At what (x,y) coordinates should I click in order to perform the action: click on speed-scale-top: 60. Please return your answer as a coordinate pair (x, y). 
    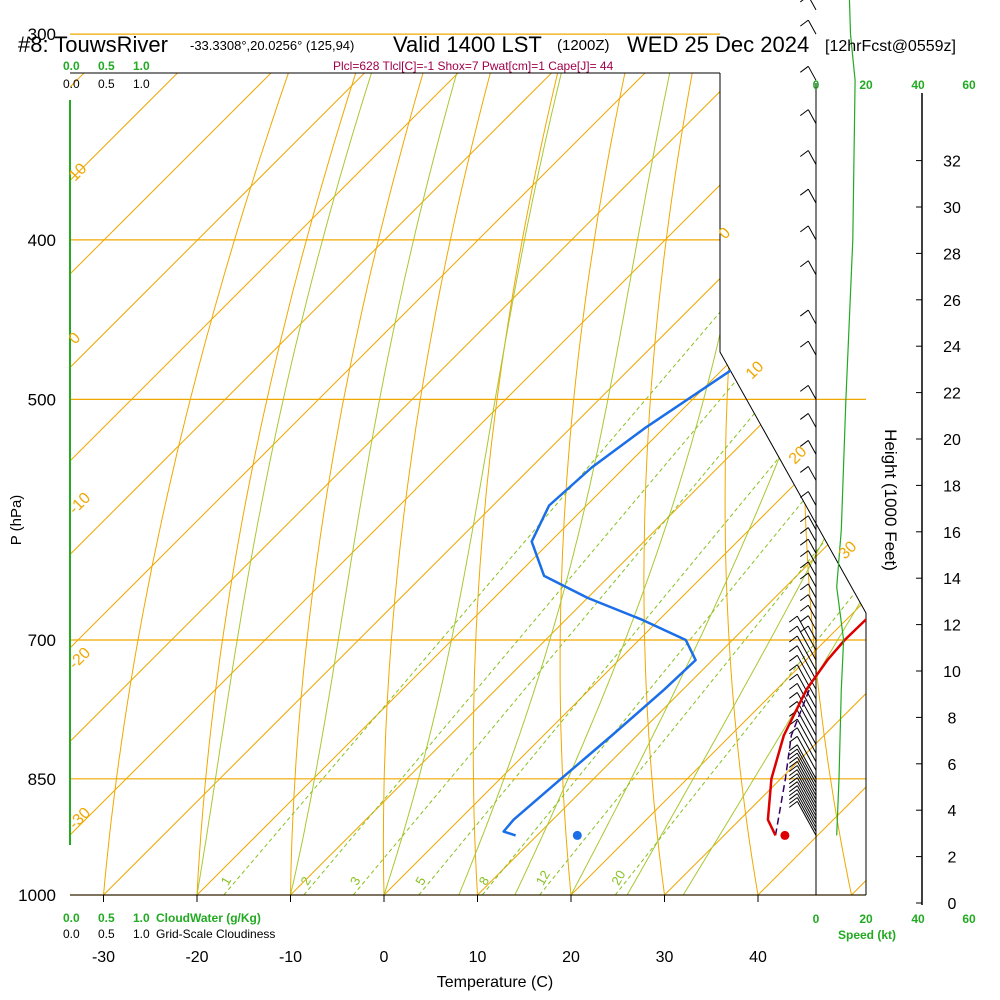
    Looking at the image, I should click on (969, 85).